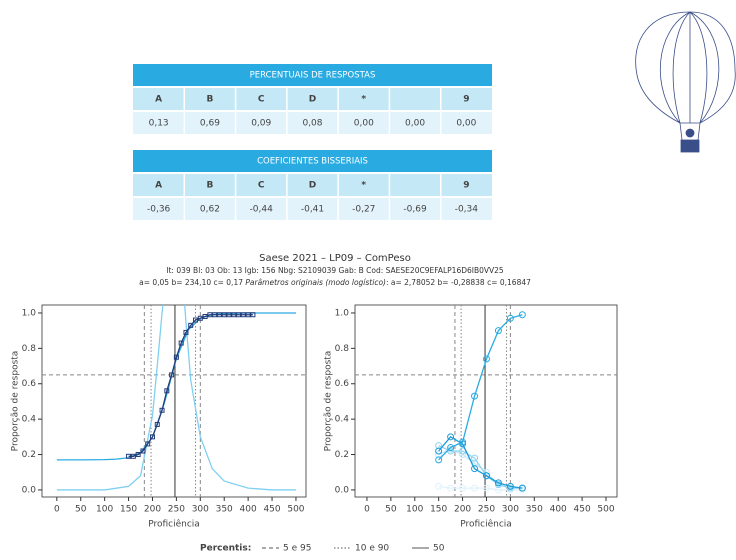 The height and width of the screenshot is (560, 736). What do you see at coordinates (329, 401) in the screenshot?
I see `y-axis-label: Proporção de resposta` at bounding box center [329, 401].